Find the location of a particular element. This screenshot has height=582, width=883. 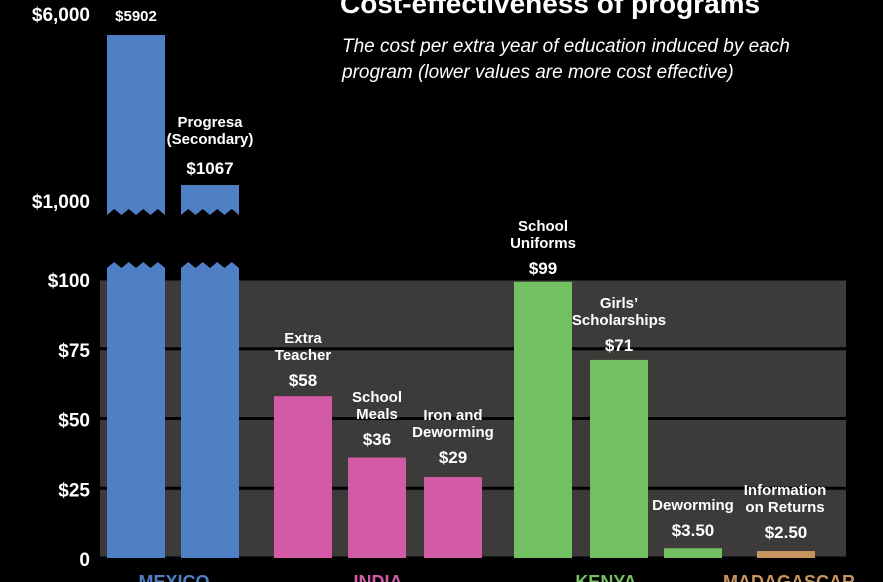

bar-category-label: Girls’ is located at coordinates (619, 303).